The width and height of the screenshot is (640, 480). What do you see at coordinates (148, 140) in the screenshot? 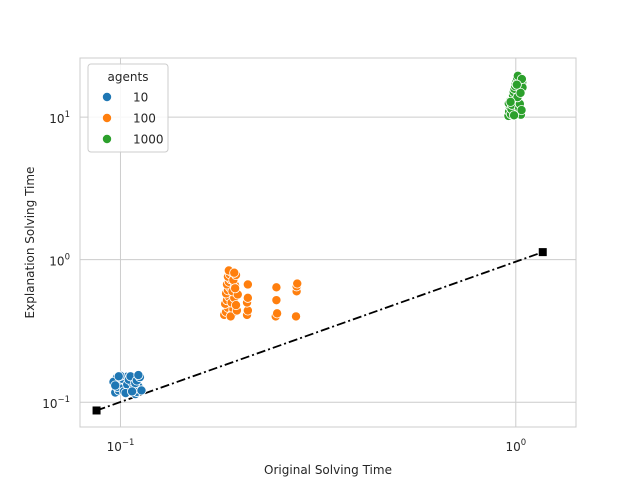
I see `legend-label-1000: 1000` at bounding box center [148, 140].